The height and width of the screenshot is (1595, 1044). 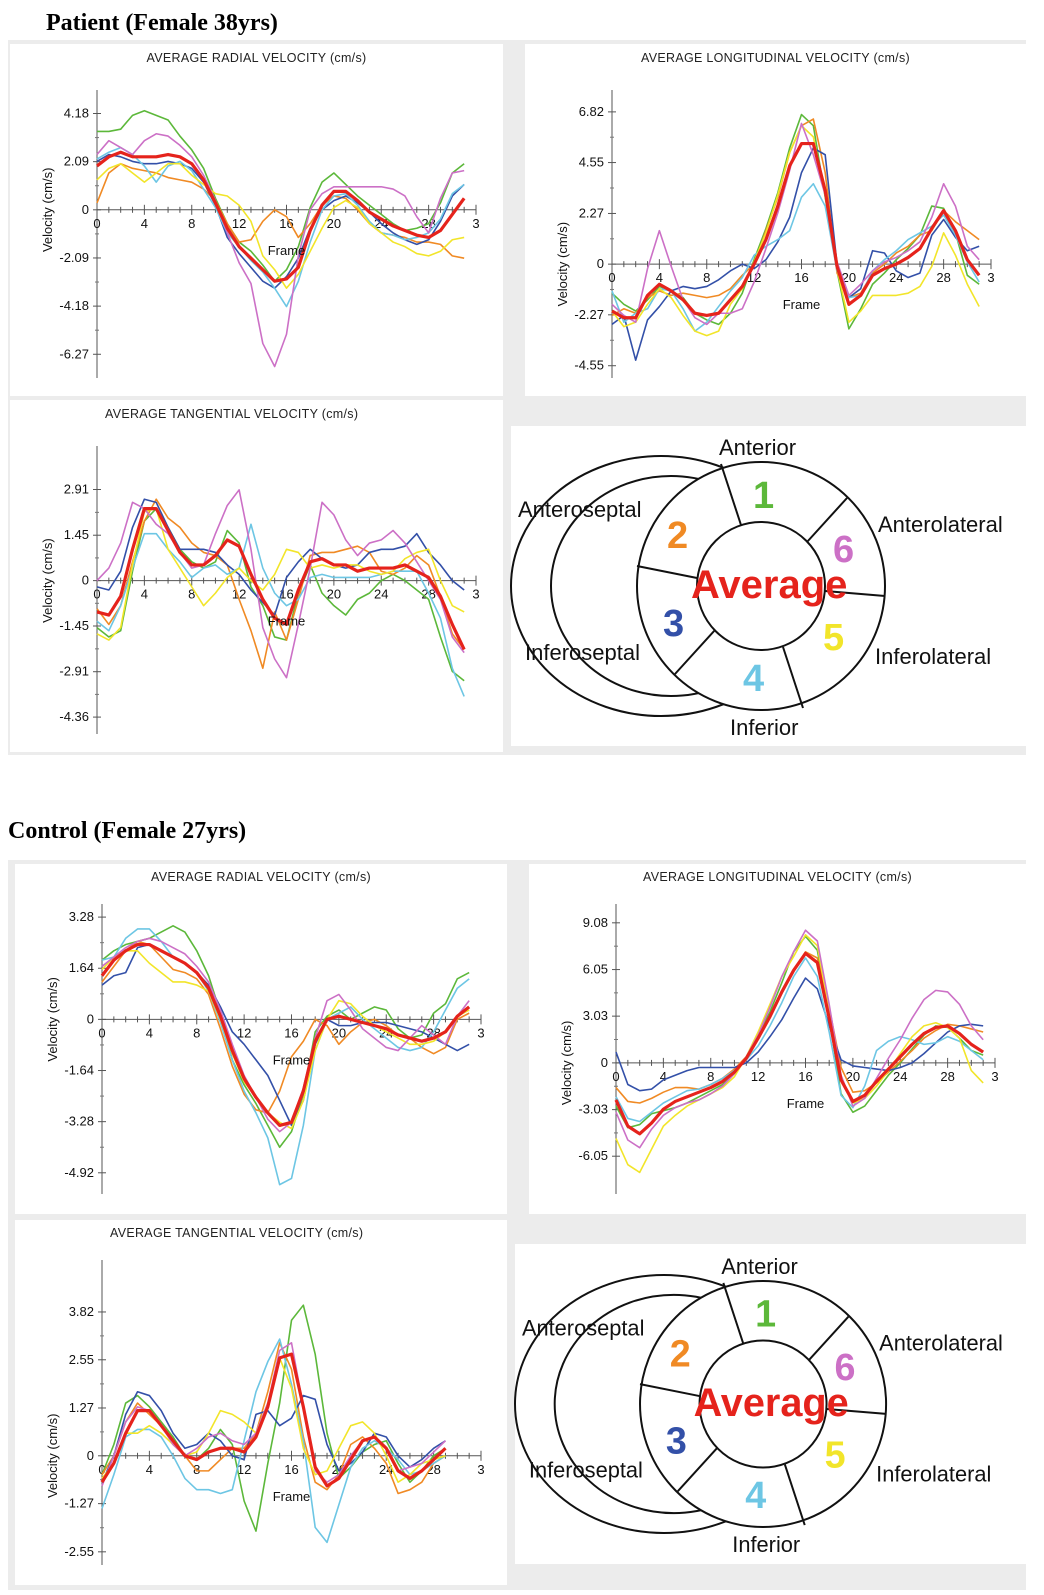 What do you see at coordinates (162, 23) in the screenshot?
I see `patient-section-title: Patient (Female 38yrs)` at bounding box center [162, 23].